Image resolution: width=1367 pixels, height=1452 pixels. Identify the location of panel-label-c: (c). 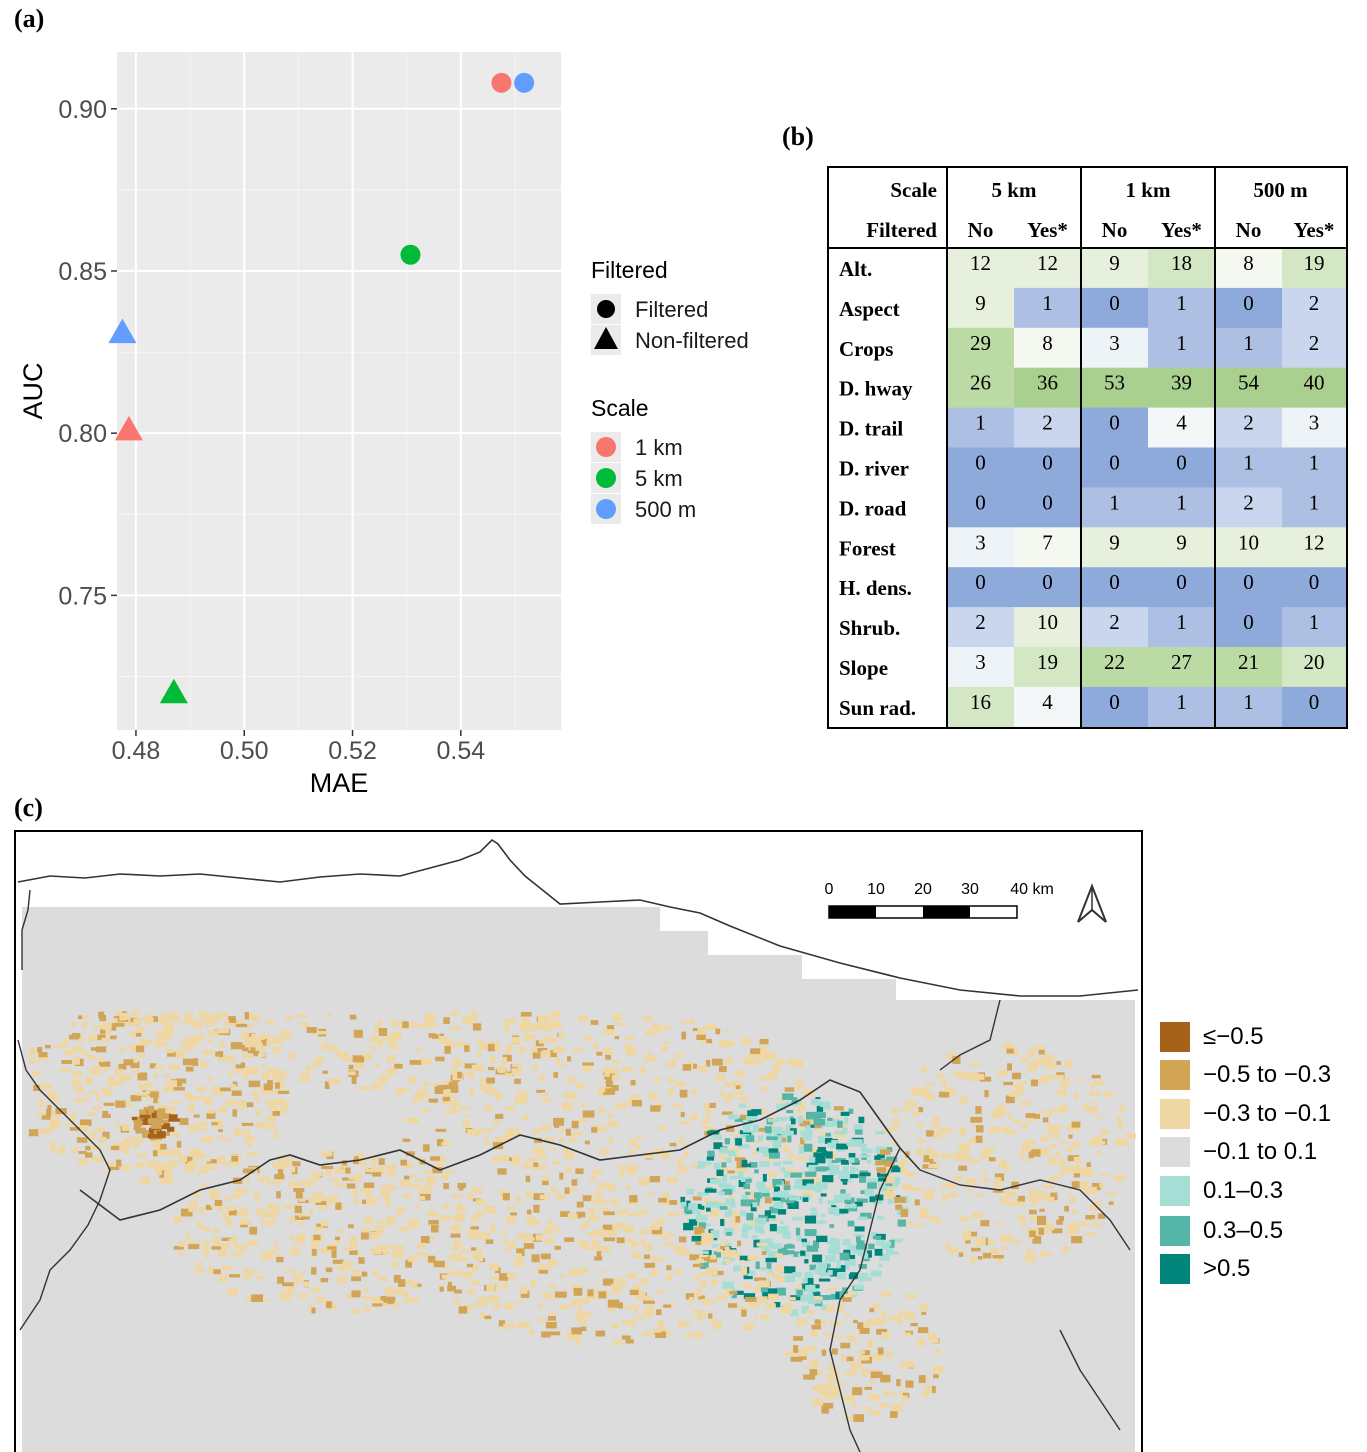
(28, 807).